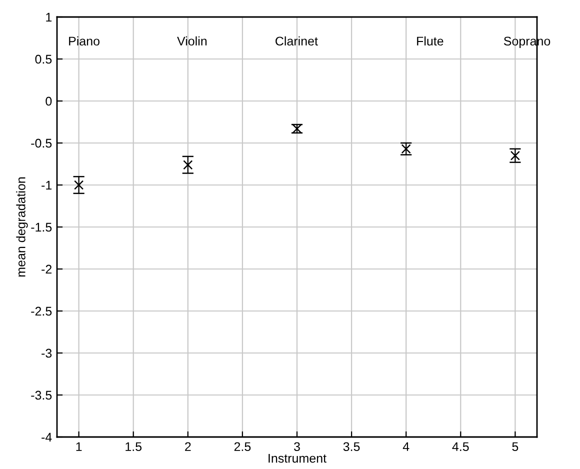 This screenshot has width=580, height=469. Describe the element at coordinates (84, 41) in the screenshot. I see `annotation: Piano` at that location.